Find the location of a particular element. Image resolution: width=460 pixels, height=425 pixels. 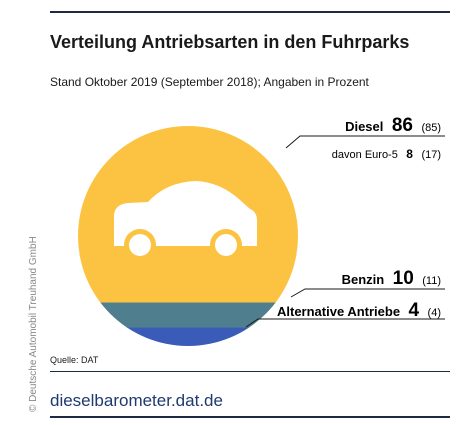

pie-slice-benzin is located at coordinates (188, 315).